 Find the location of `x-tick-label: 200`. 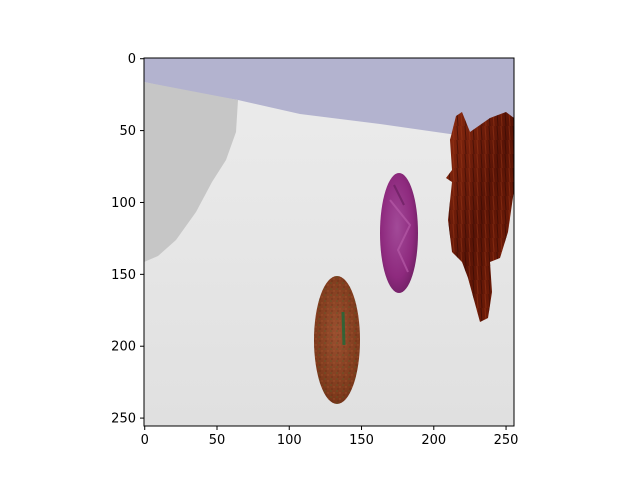

x-tick-label: 200 is located at coordinates (433, 440).